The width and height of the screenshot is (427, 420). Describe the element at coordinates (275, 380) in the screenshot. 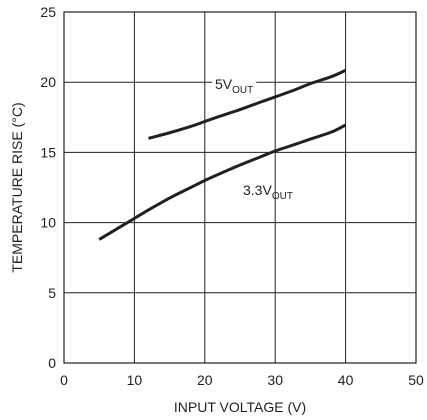

I see `x-tick-label: 30` at that location.